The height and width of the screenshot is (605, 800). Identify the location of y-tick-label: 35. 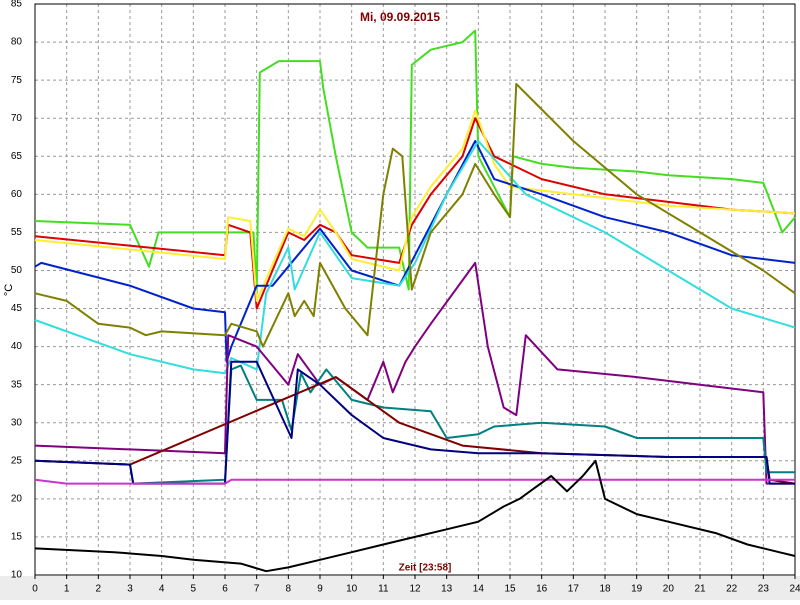
(17, 384).